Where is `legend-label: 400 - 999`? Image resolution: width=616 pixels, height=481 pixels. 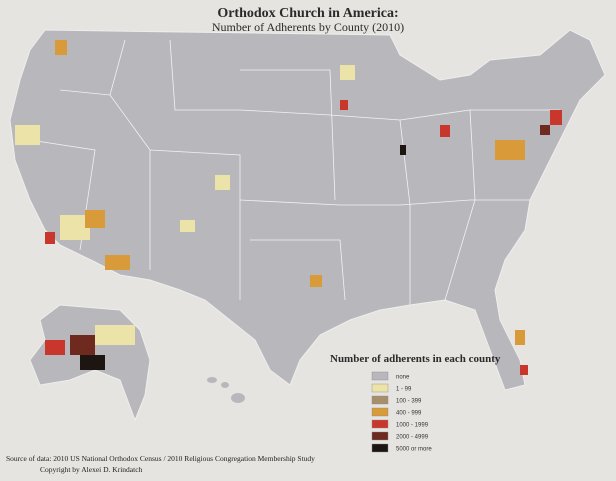 legend-label: 400 - 999 is located at coordinates (409, 414).